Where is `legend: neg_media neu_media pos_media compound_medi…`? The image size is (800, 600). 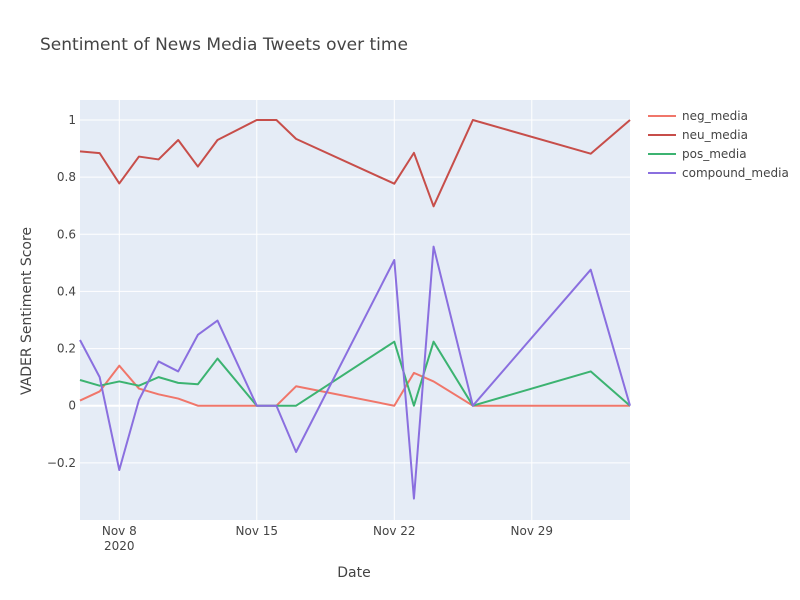 legend: neg_media neu_media pos_media compound_medi… is located at coordinates (718, 144).